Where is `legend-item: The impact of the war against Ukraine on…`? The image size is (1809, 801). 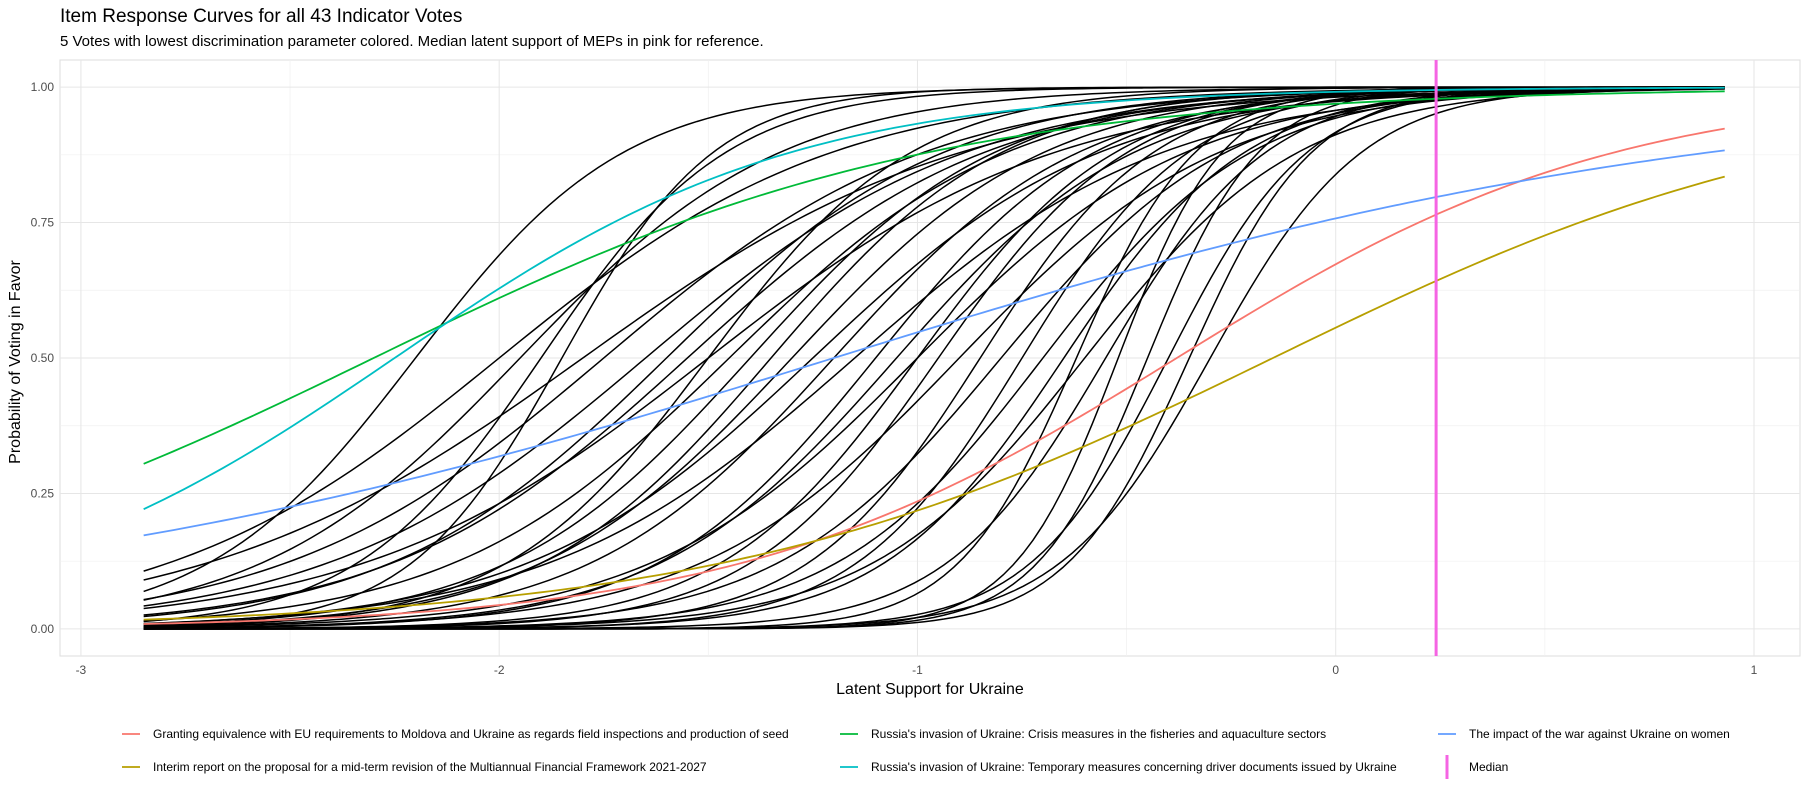
legend-item: The impact of the war against Ukraine on… is located at coordinates (1584, 734).